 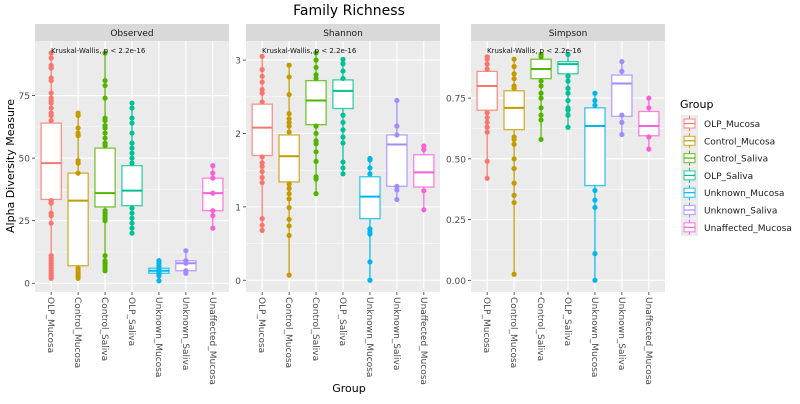 I want to click on x-axis-title: Group, so click(x=349, y=388).